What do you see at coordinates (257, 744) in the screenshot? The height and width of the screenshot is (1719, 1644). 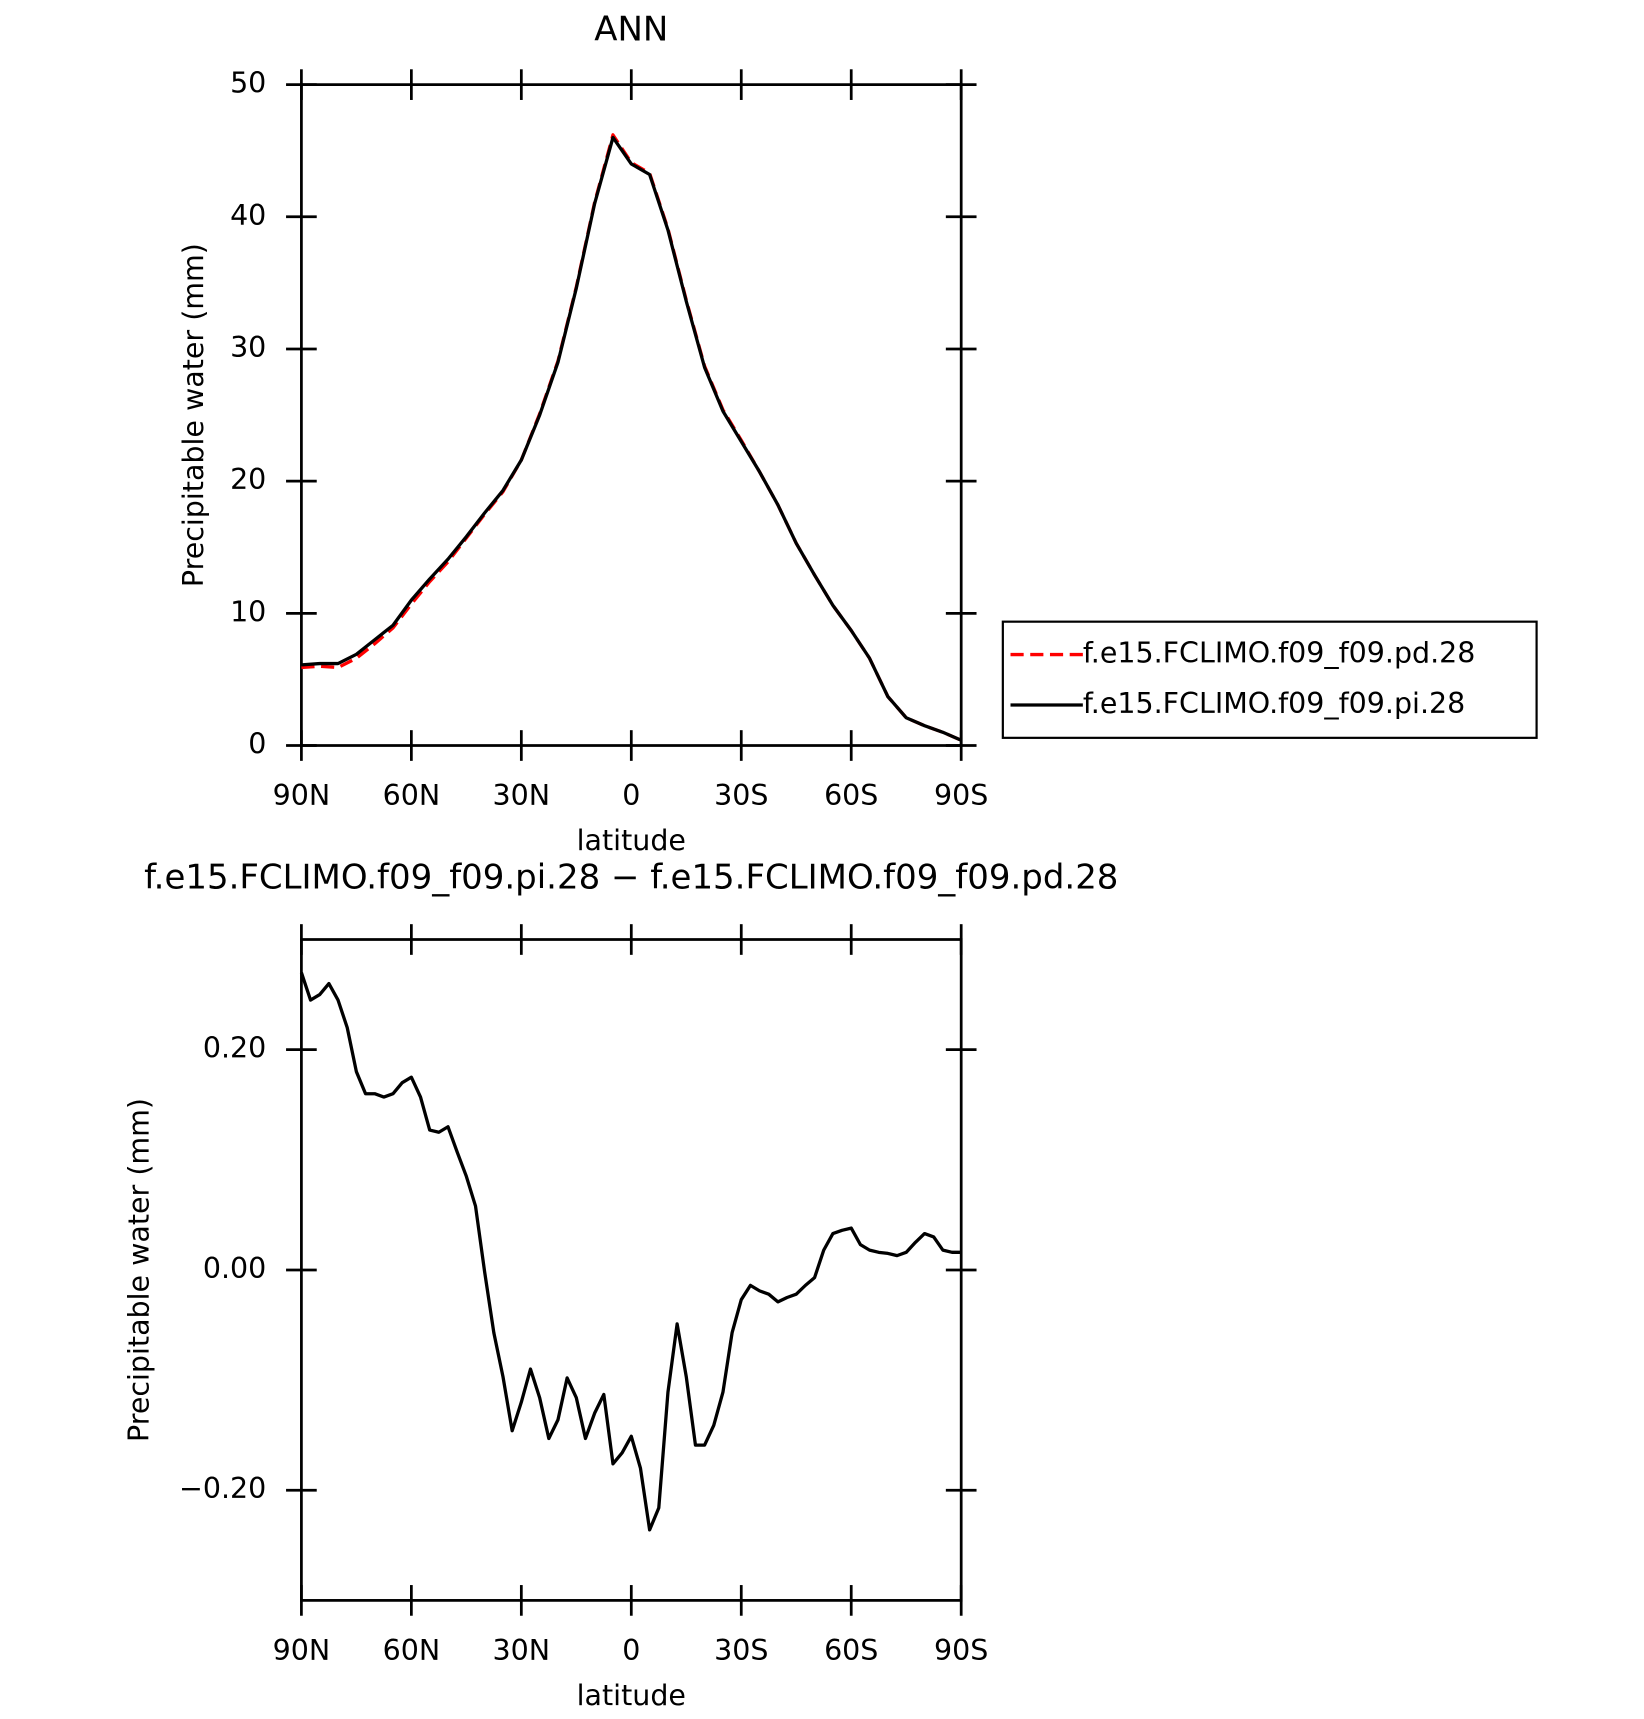 I see `y-tick-label: 0` at bounding box center [257, 744].